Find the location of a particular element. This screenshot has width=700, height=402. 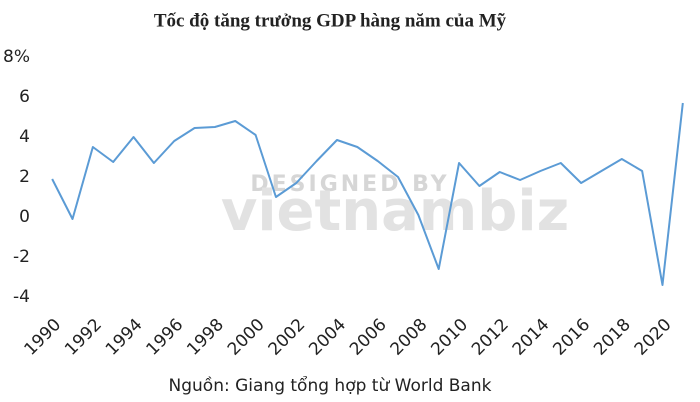

x-tick-label: 1994 is located at coordinates (124, 337).